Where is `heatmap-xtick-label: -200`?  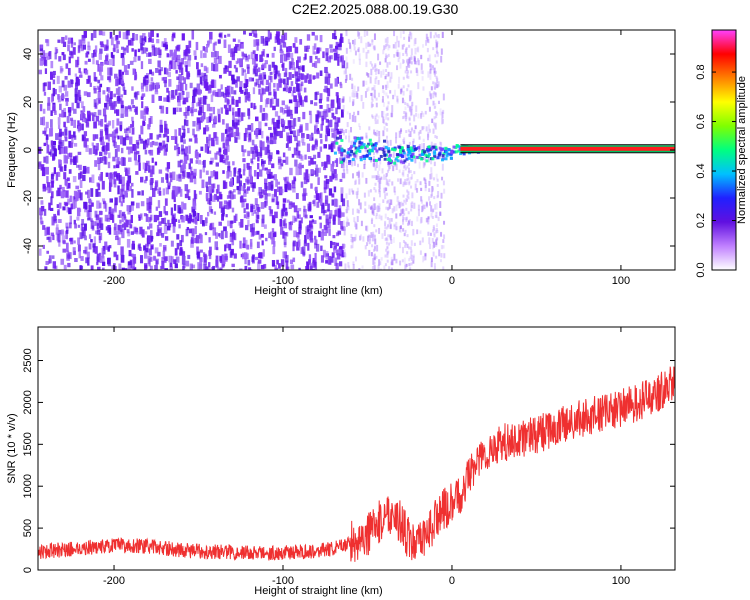
heatmap-xtick-label: -200 is located at coordinates (114, 281).